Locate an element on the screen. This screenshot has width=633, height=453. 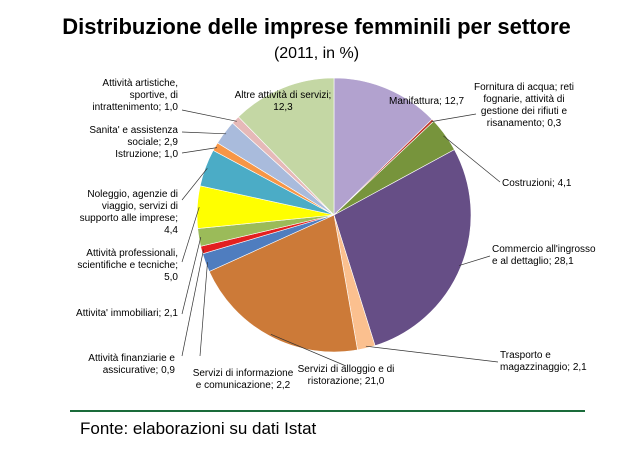
slice-label: Altre attività di servizi; 12,3 is located at coordinates (283, 101).